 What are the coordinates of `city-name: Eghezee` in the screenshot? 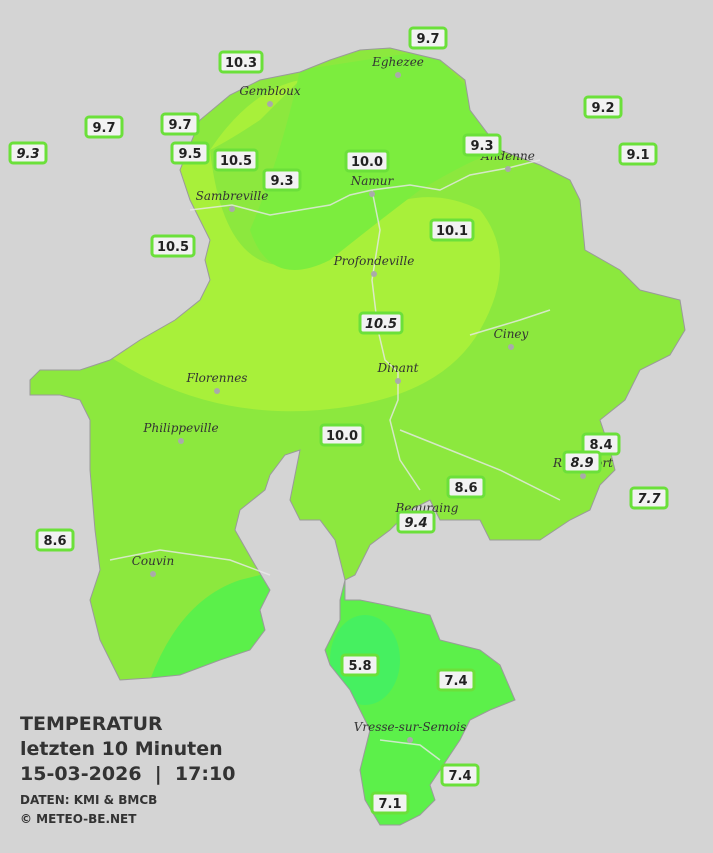 It's located at (397, 62).